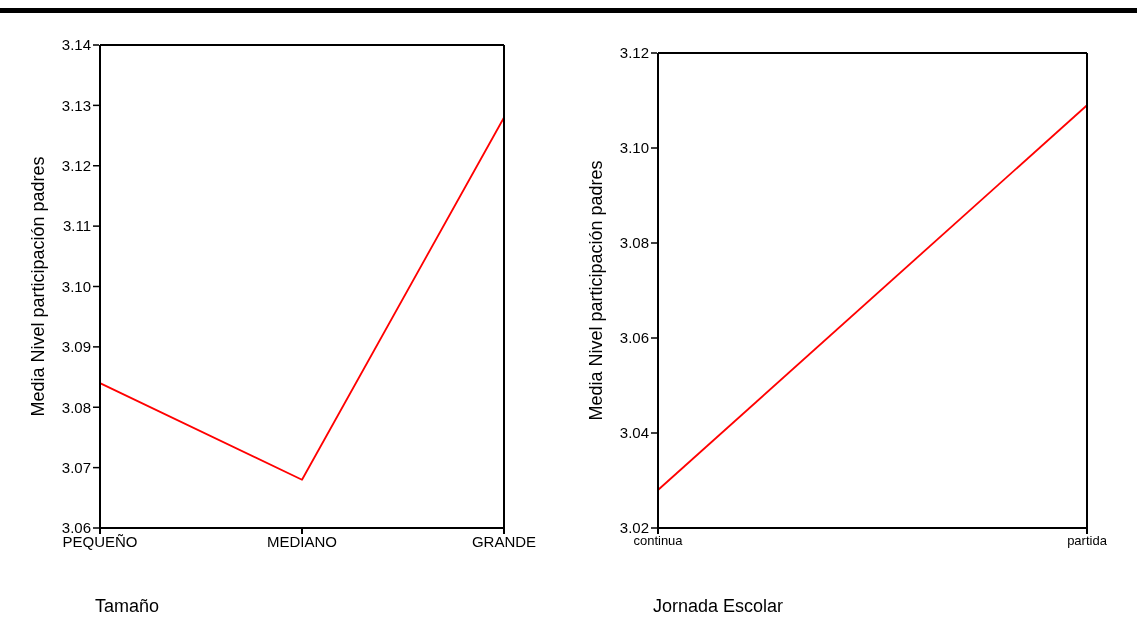 This screenshot has width=1137, height=621. Describe the element at coordinates (76, 347) in the screenshot. I see `y-tick-label: 3.09` at that location.